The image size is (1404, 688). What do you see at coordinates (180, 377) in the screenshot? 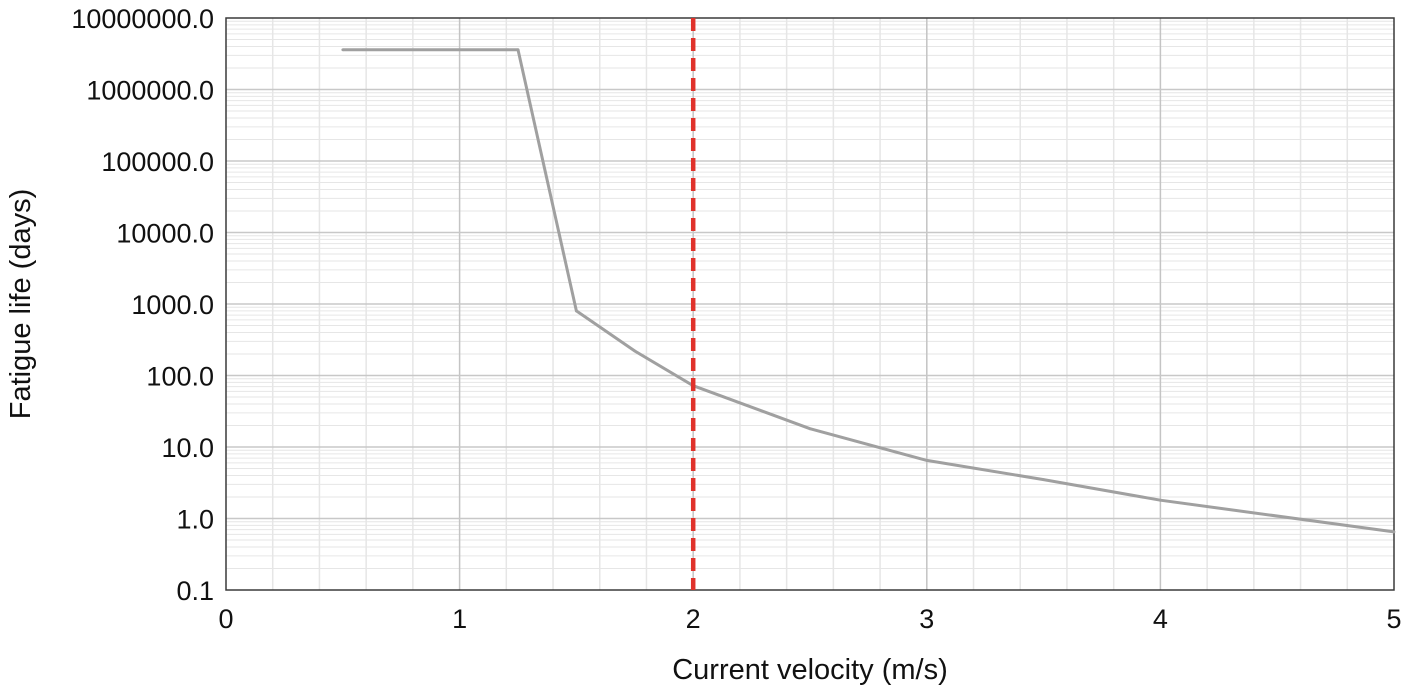
I see `y-tick-label: 100.0` at bounding box center [180, 377].